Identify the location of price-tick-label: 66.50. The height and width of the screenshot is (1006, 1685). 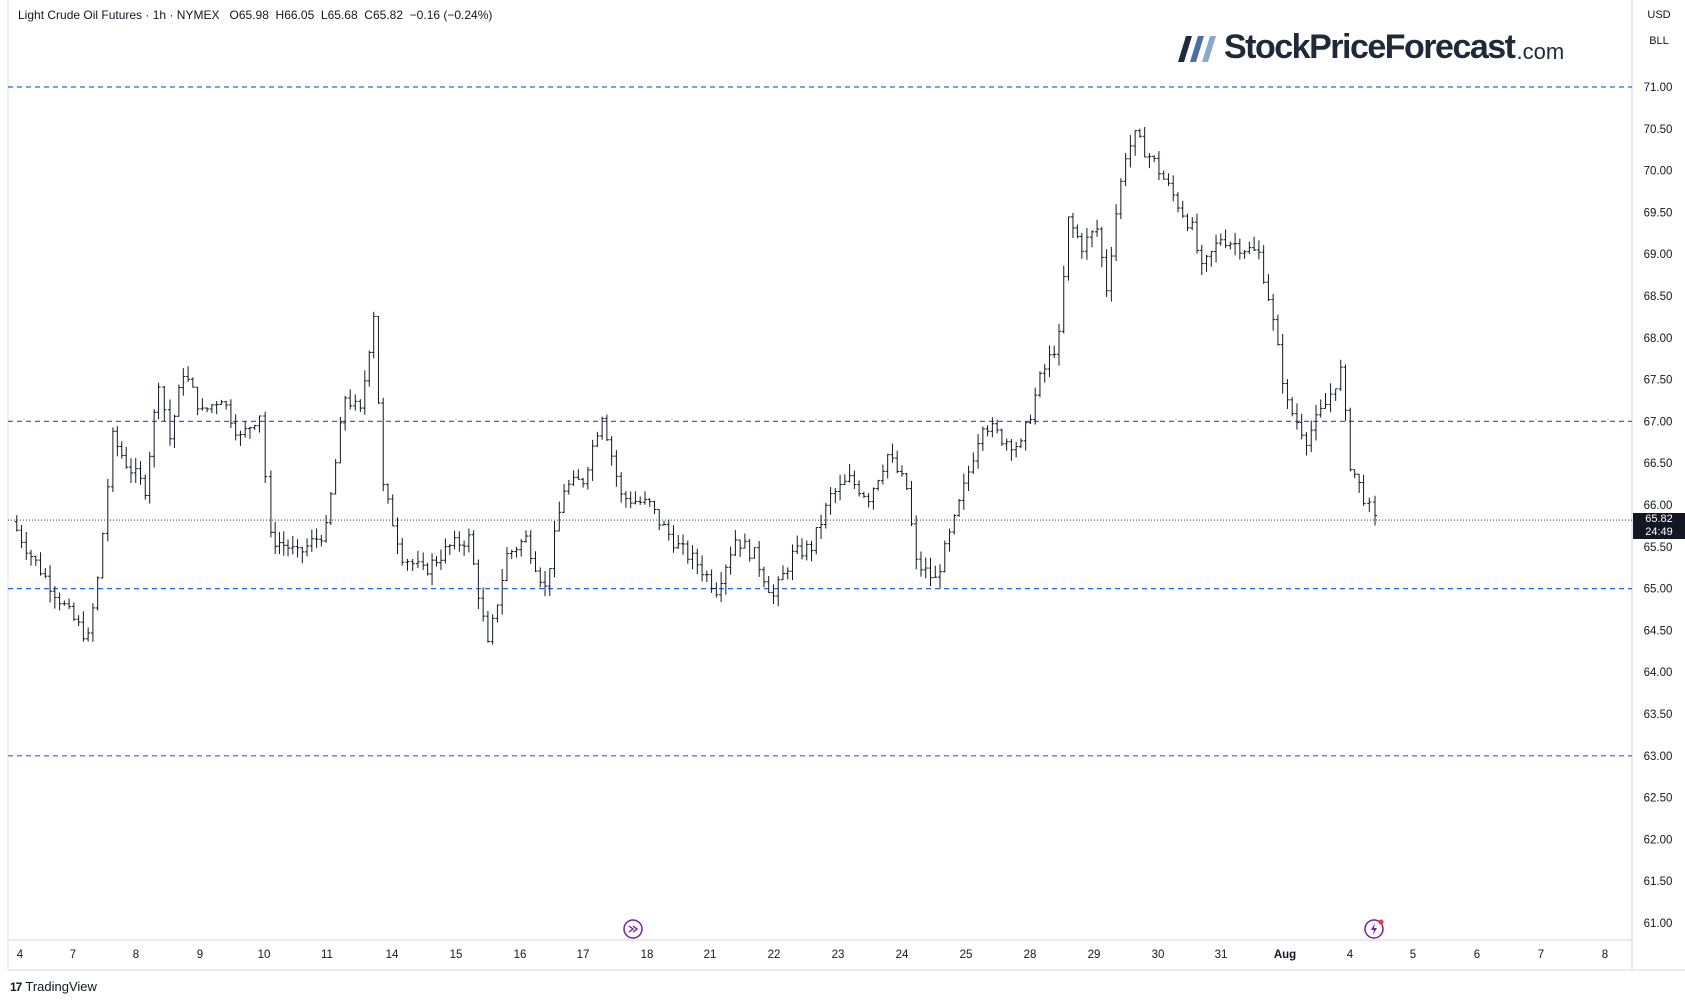
(1658, 464).